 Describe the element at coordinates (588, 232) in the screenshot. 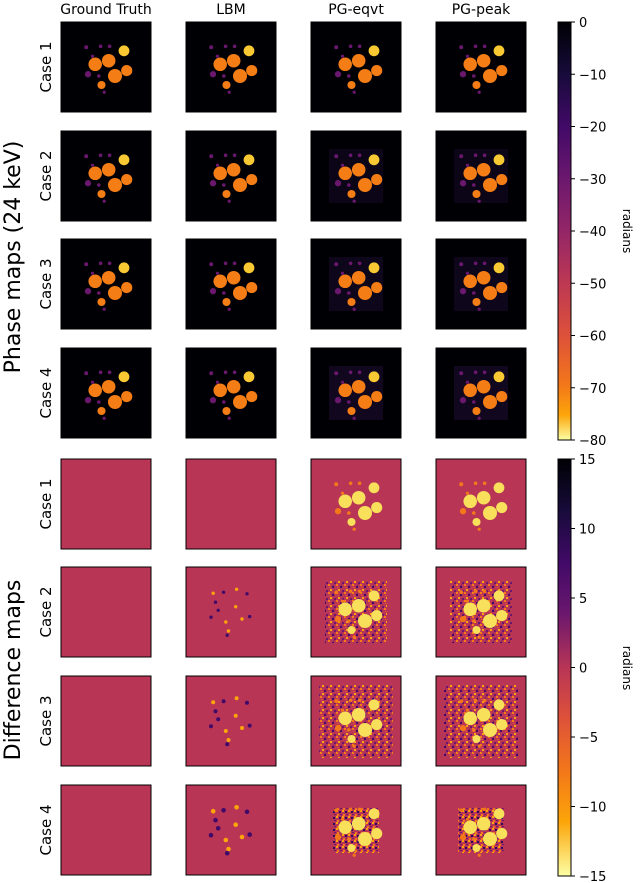

I see `colorbar-phase-ticks: 0 −10 −20 −30 −40 −50 −60 −70 −80` at that location.